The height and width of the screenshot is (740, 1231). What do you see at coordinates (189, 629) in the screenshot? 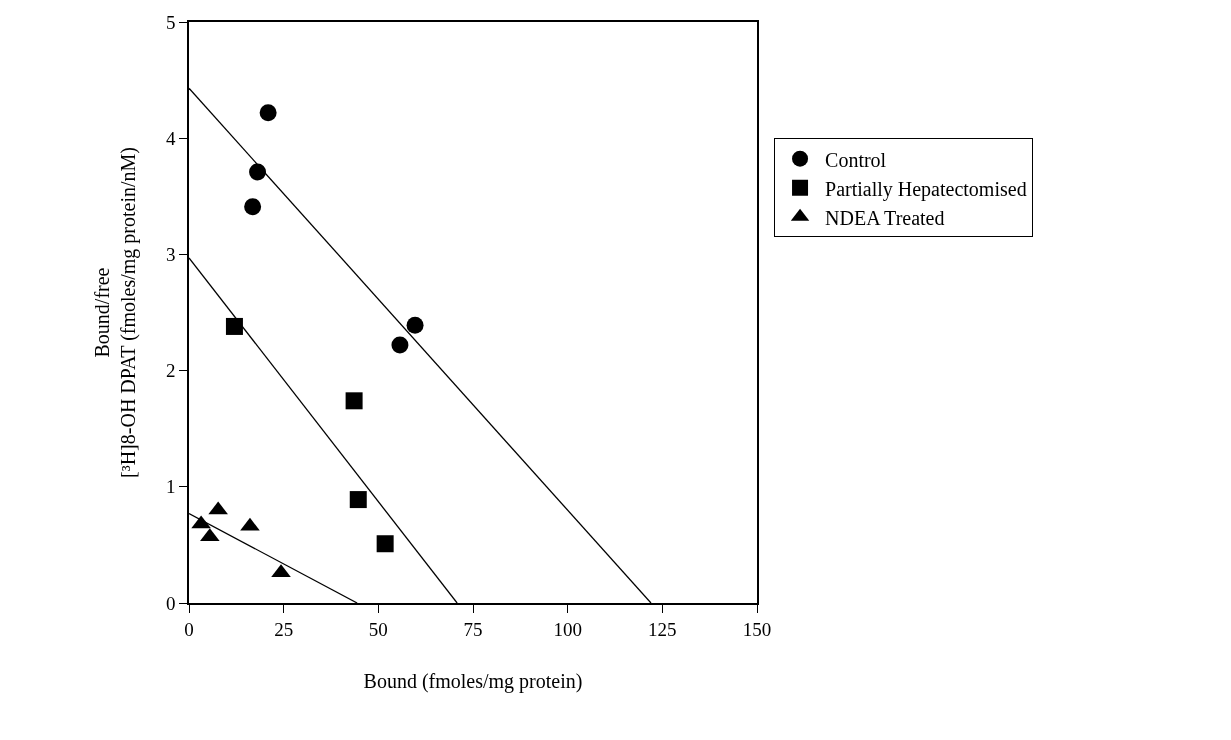
I see `x-tick-label: 0` at bounding box center [189, 629].